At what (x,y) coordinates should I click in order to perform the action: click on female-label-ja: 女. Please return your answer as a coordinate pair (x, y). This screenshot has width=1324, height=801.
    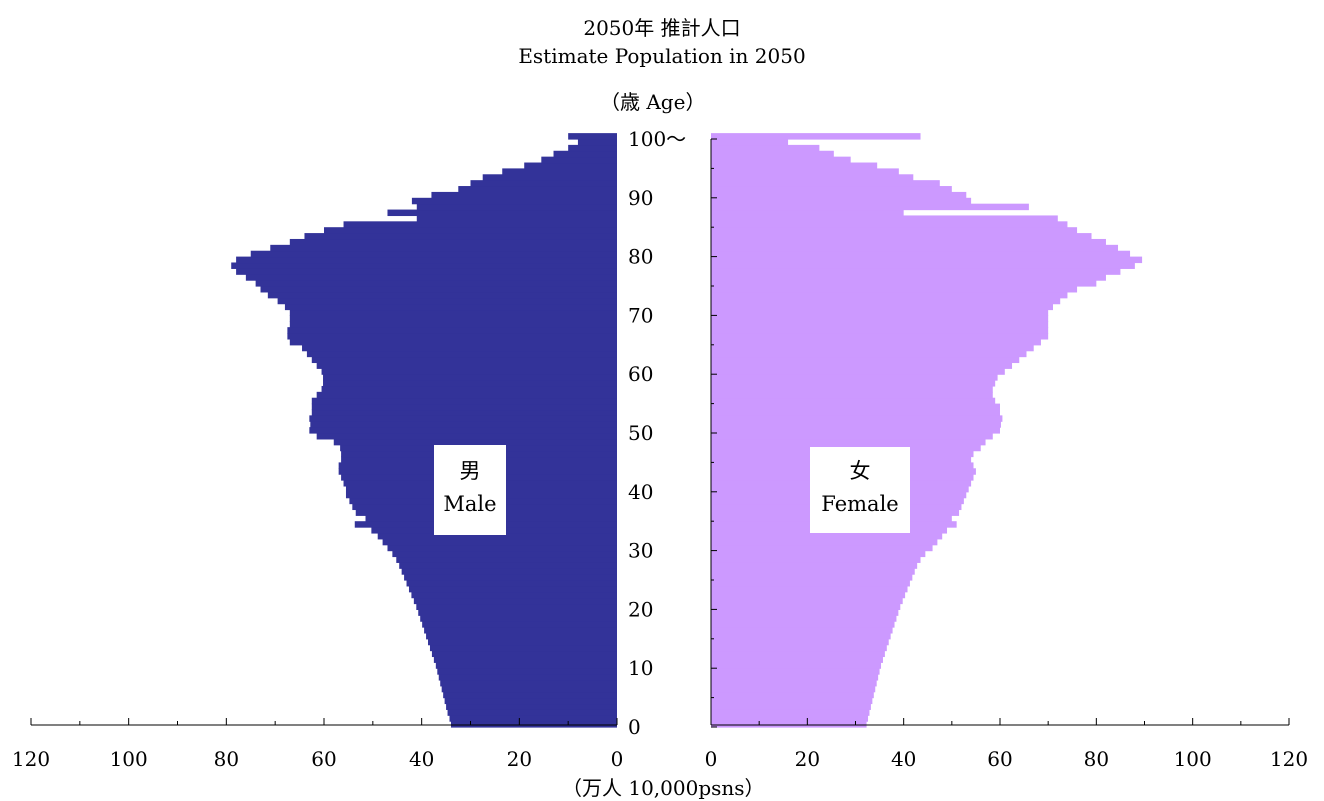
    Looking at the image, I should click on (860, 471).